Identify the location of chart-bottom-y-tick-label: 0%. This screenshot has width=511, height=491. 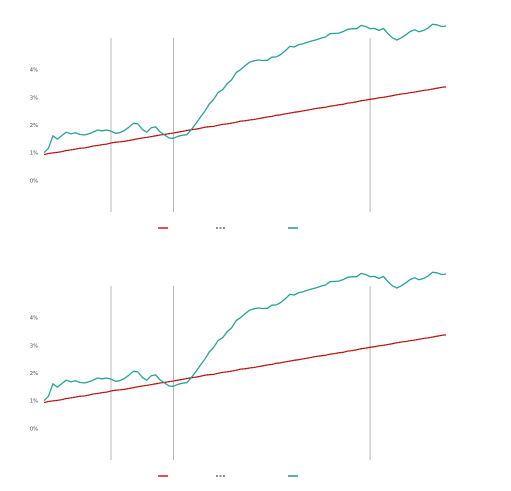
(34, 429).